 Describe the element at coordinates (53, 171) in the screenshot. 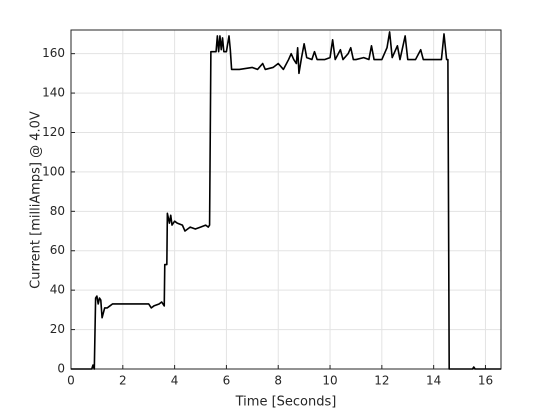

I see `y-tick-label: 100` at that location.